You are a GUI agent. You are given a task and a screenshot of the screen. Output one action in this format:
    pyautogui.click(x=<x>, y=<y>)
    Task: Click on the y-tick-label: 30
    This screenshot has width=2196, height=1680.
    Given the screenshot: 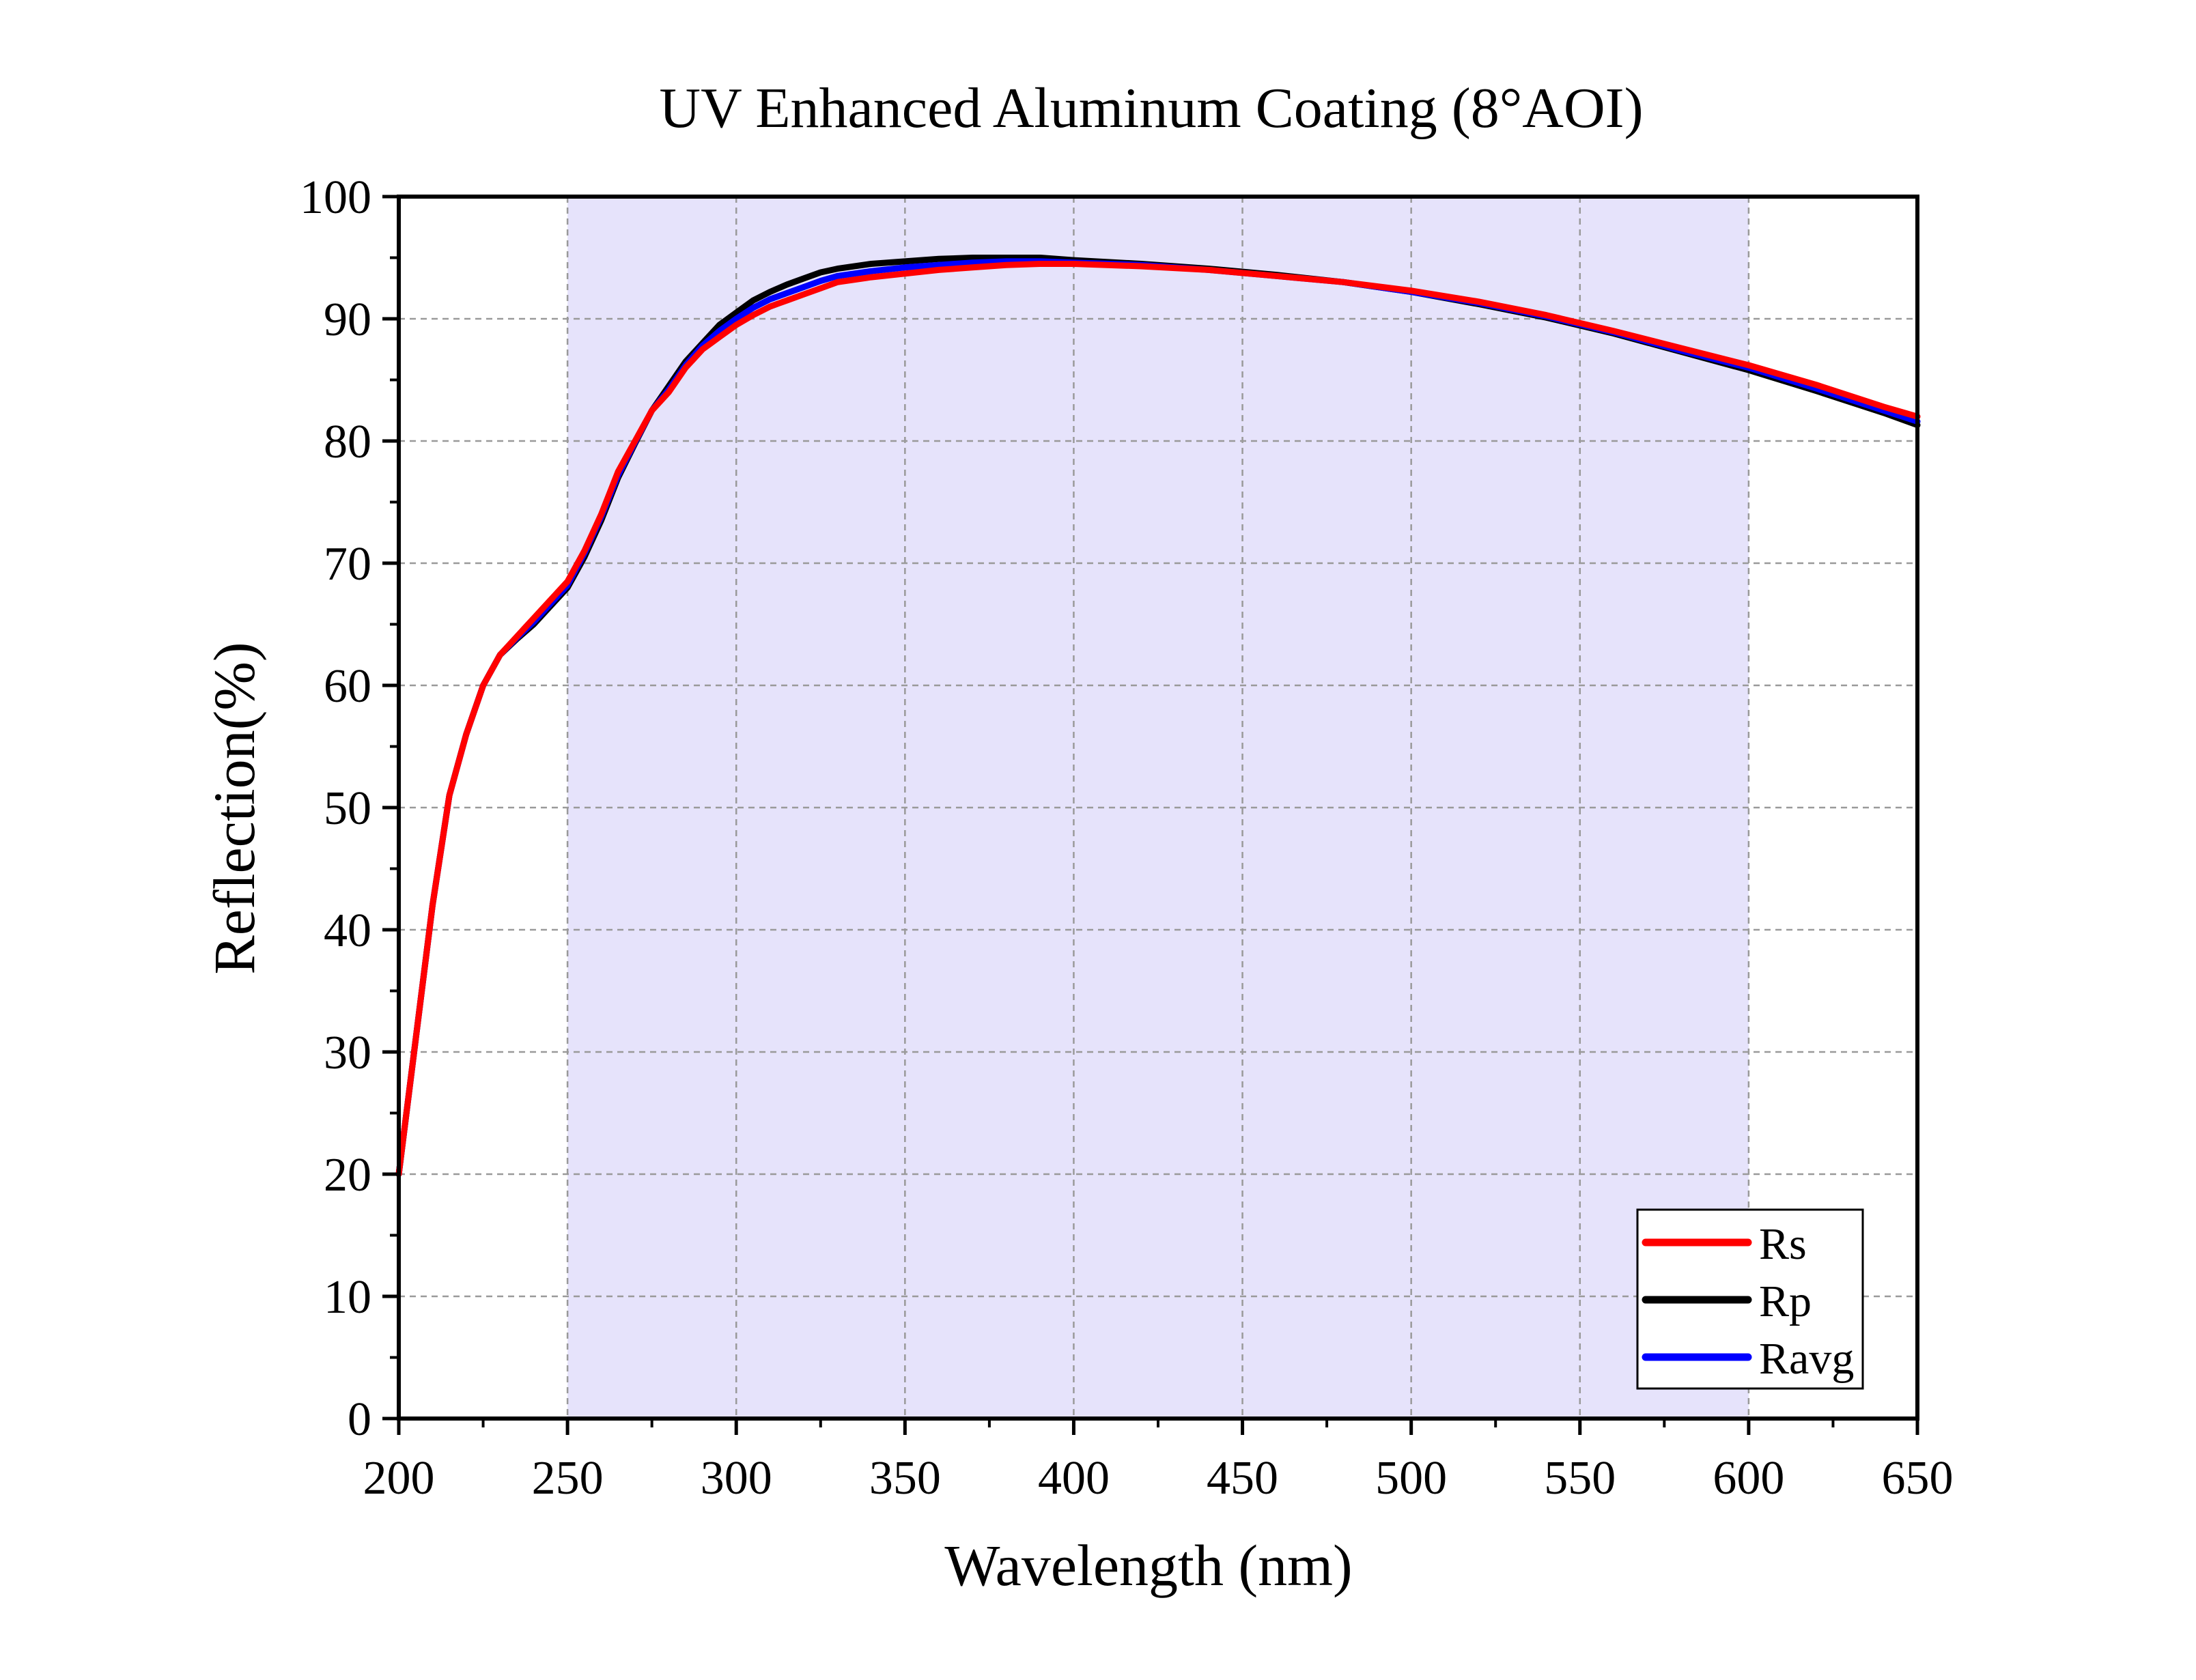 What is the action you would take?
    pyautogui.click(x=347, y=1053)
    